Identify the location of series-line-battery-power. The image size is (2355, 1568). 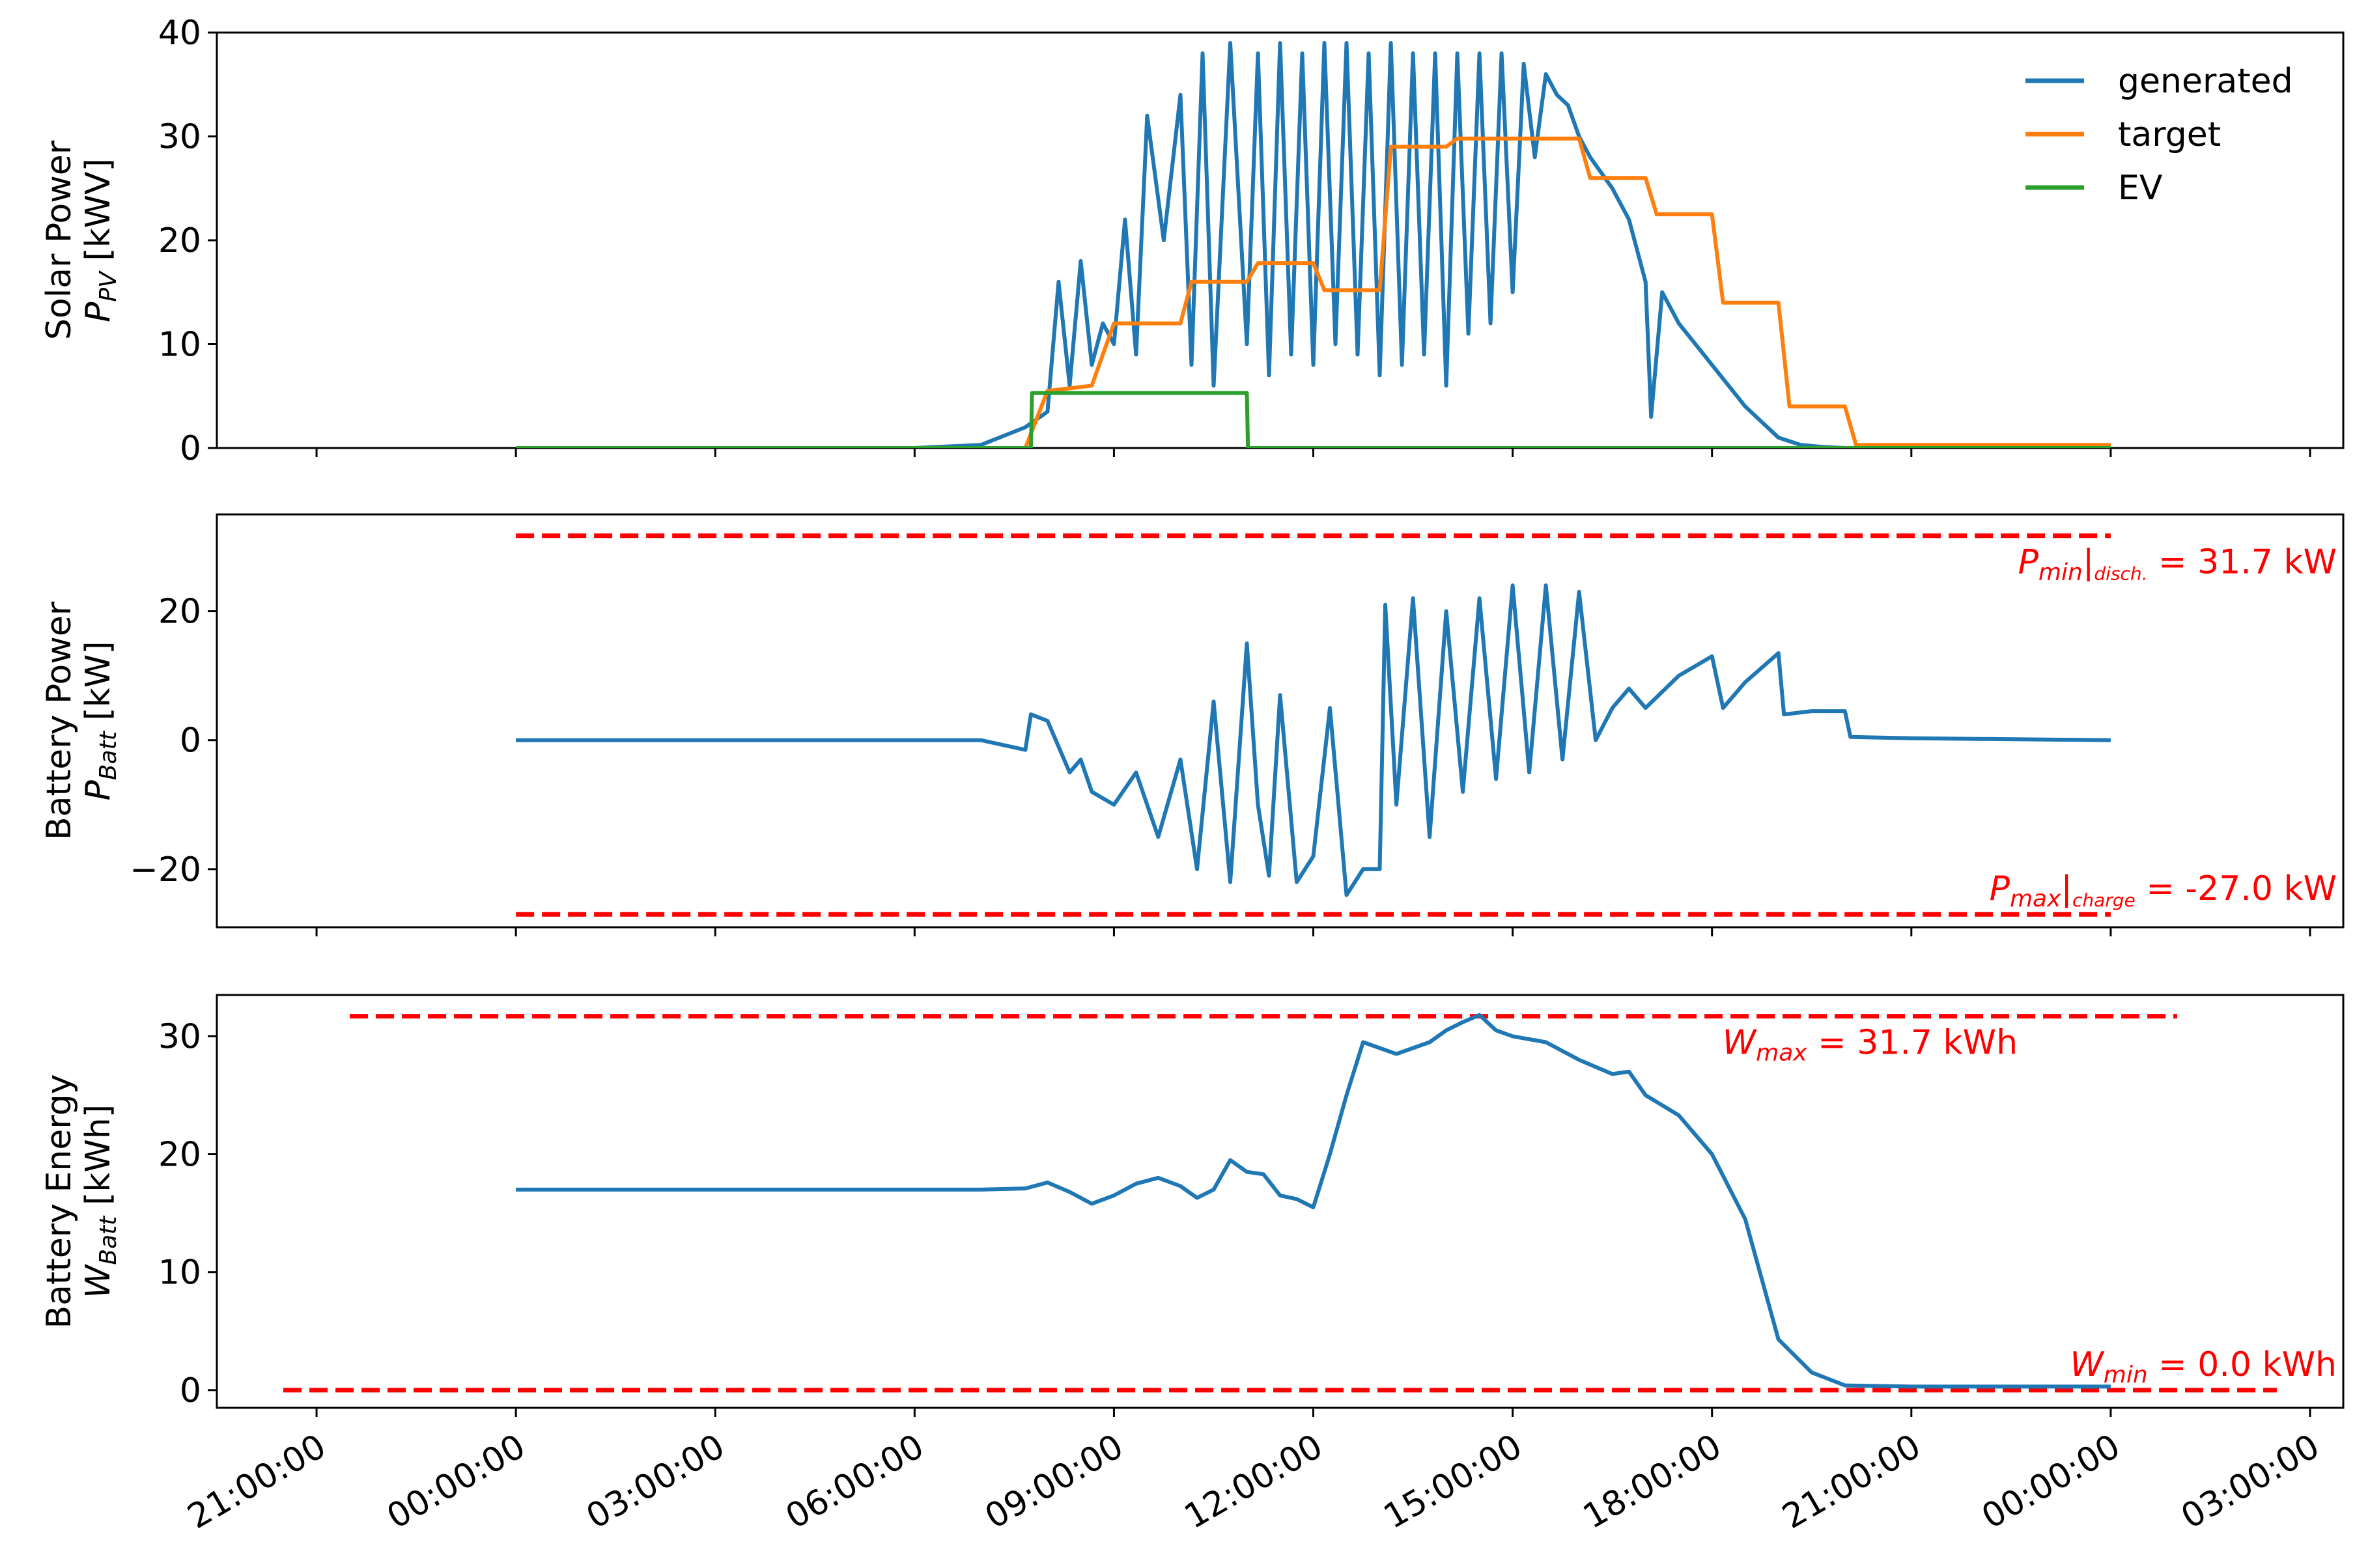
(1313, 740).